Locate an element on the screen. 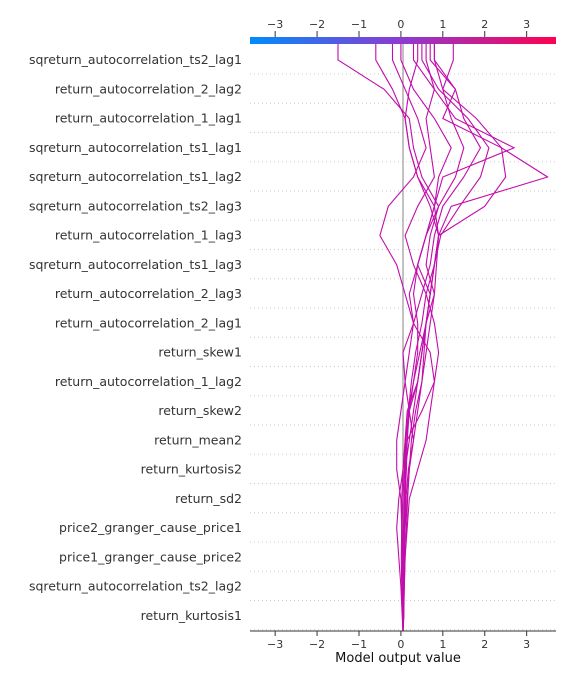 Image resolution: width=576 pixels, height=684 pixels. feature-label: return_autocorrelation_1_lag1 is located at coordinates (148, 118).